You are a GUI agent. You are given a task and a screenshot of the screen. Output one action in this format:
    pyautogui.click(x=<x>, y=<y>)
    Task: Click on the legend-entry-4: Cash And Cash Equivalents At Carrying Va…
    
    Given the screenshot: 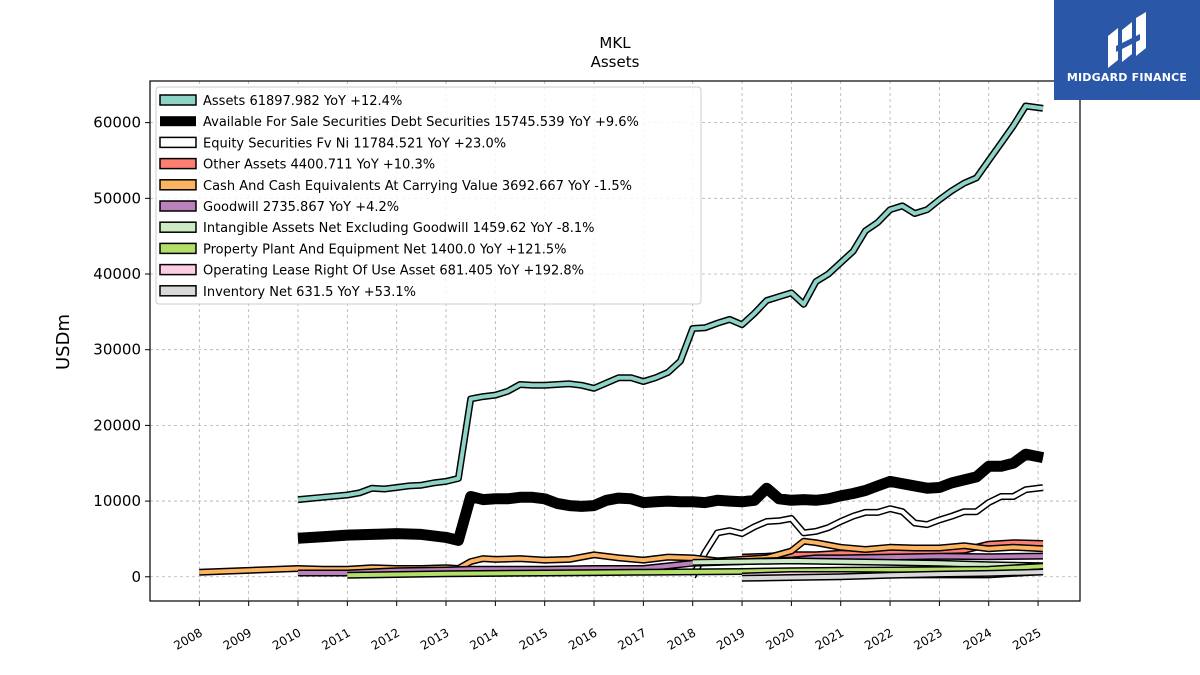 What is the action you would take?
    pyautogui.click(x=395, y=186)
    